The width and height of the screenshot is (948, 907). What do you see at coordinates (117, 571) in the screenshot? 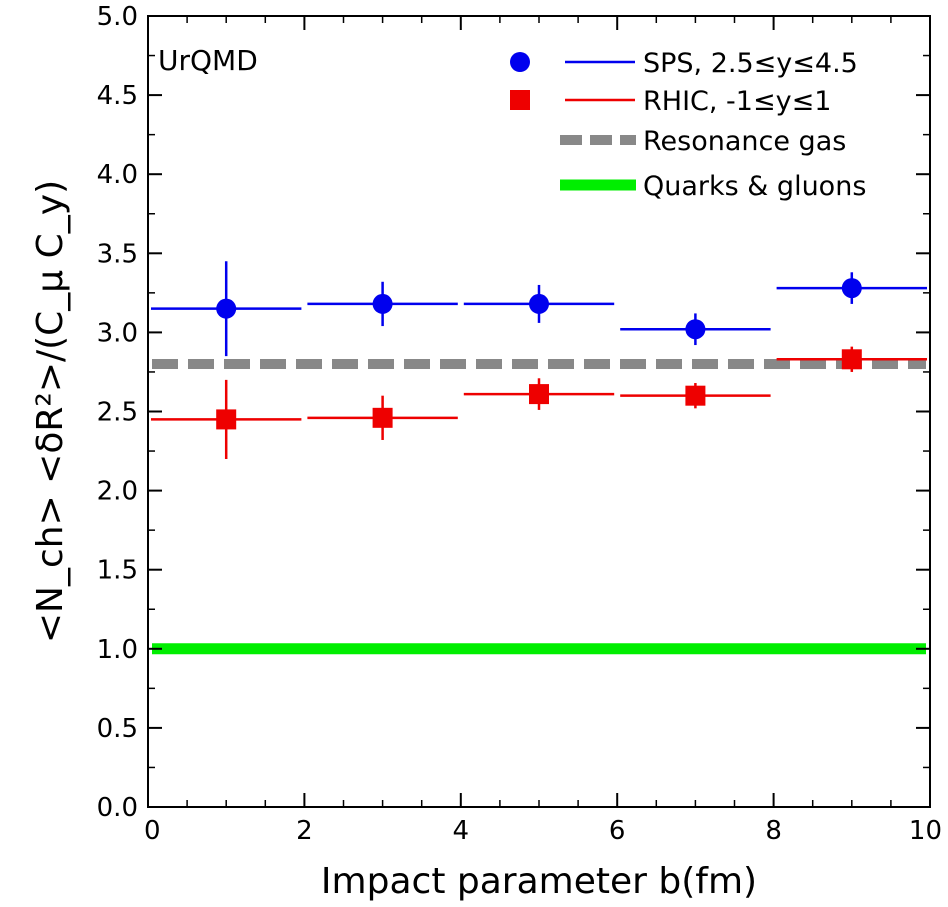
I see `y-tick-label: 1.5` at bounding box center [117, 571].